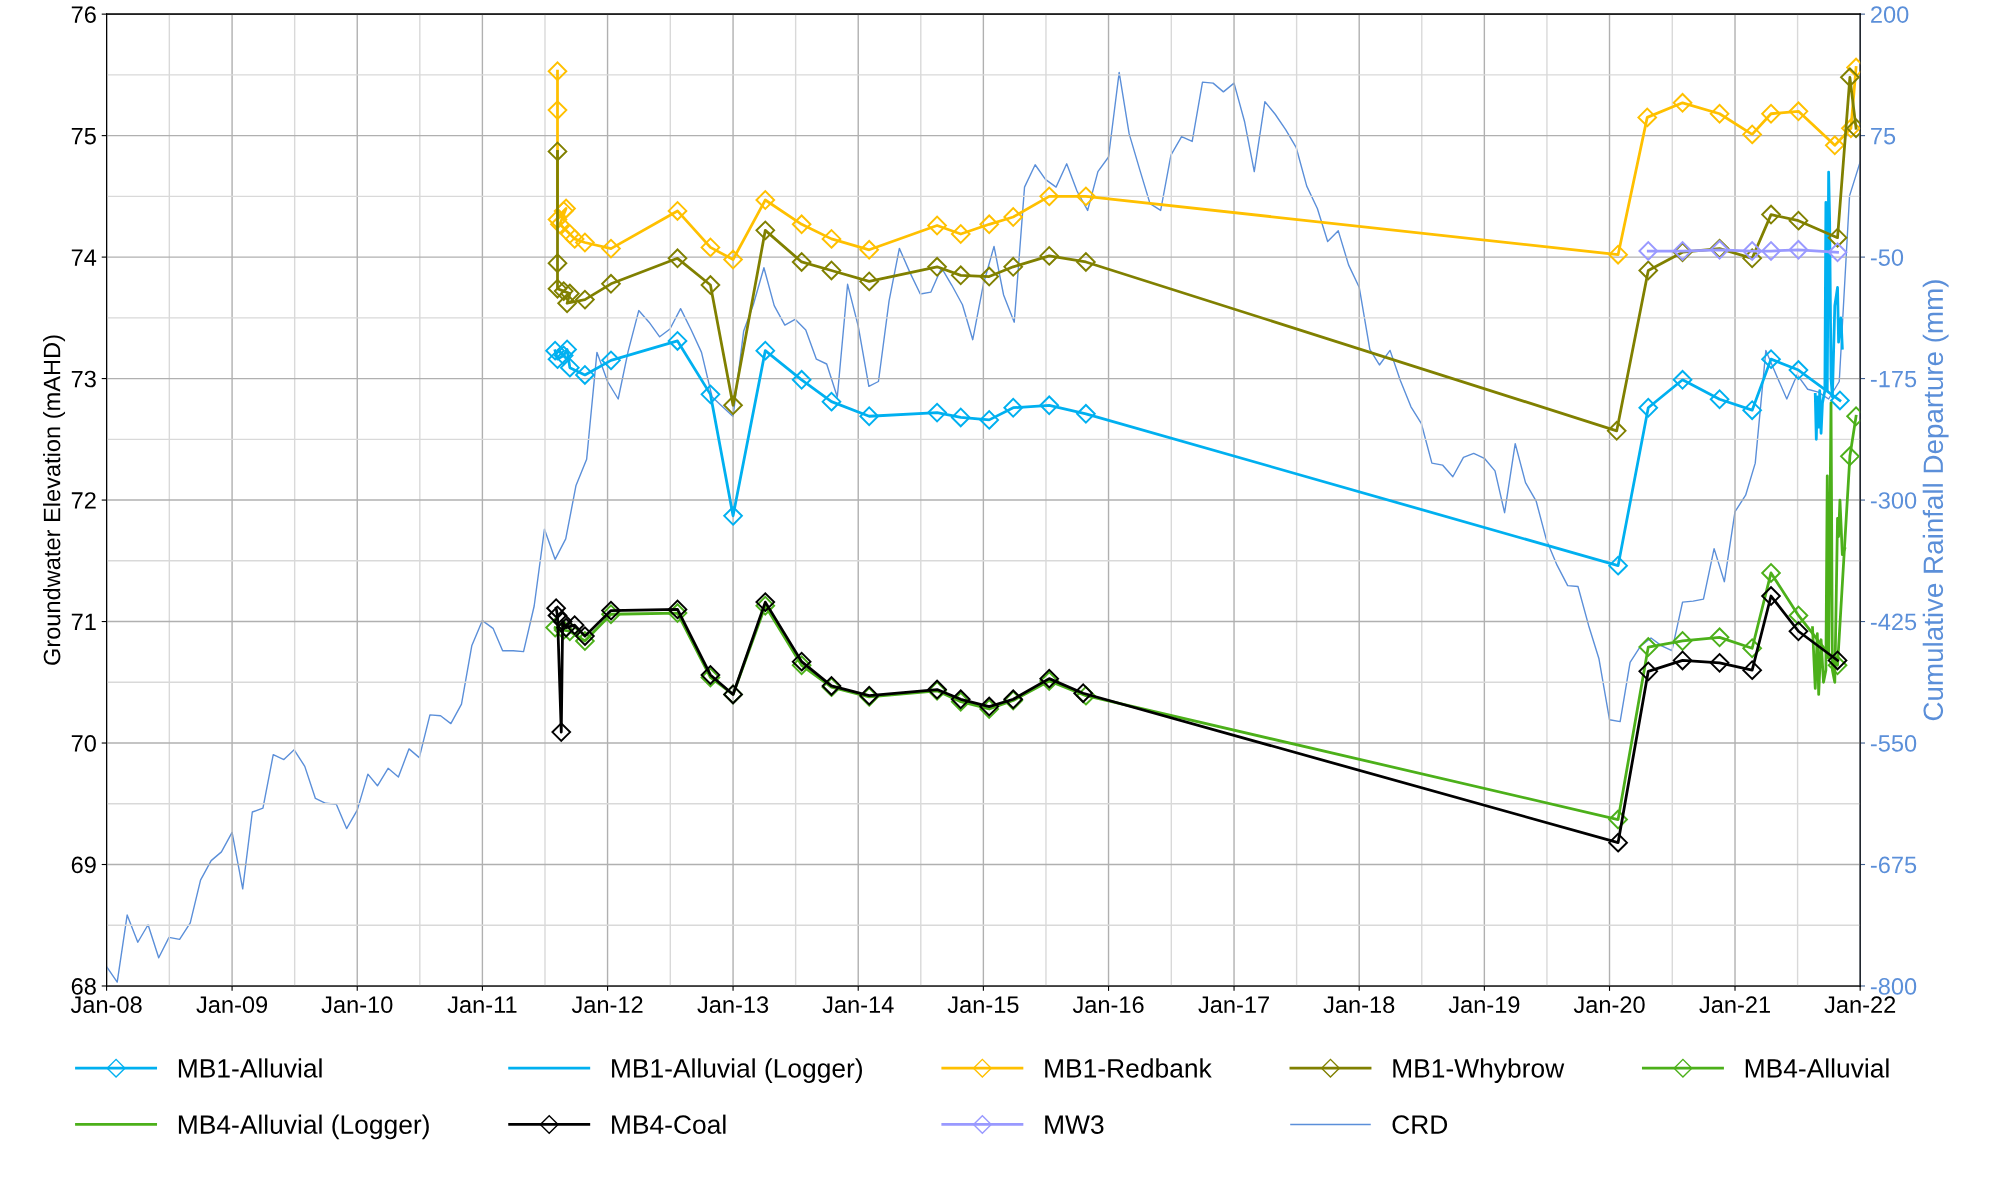 The width and height of the screenshot is (2011, 1178). Describe the element at coordinates (1860, 1005) in the screenshot. I see `x-tick-label: Jan-22` at that location.